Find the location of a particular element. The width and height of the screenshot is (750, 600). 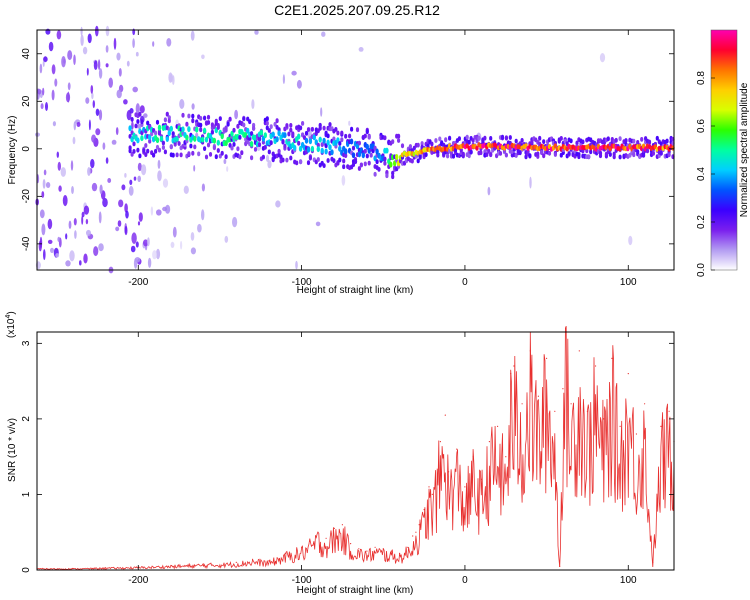

figure-title: C2E1.2025.207.09.25.R12 is located at coordinates (357, 10).